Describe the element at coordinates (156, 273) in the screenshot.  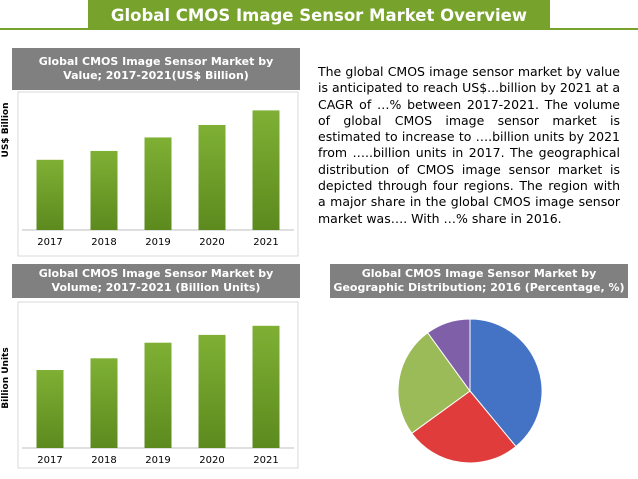
I see `volume-chart-title-line-1: Global CMOS Image Sensor Market by` at that location.